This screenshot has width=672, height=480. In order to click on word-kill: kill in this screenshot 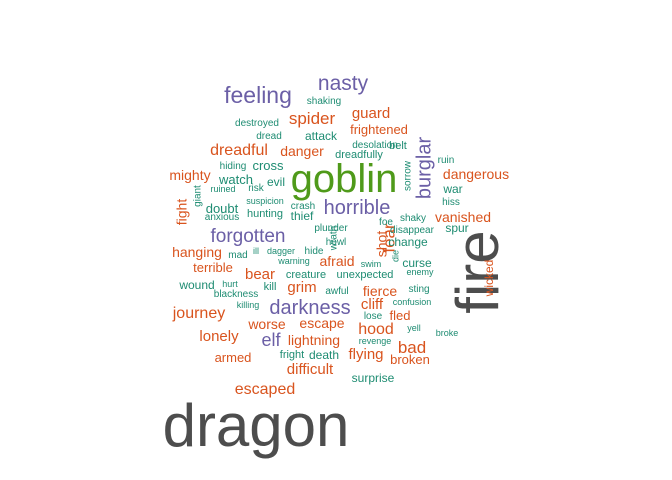, I will do `click(270, 287)`.